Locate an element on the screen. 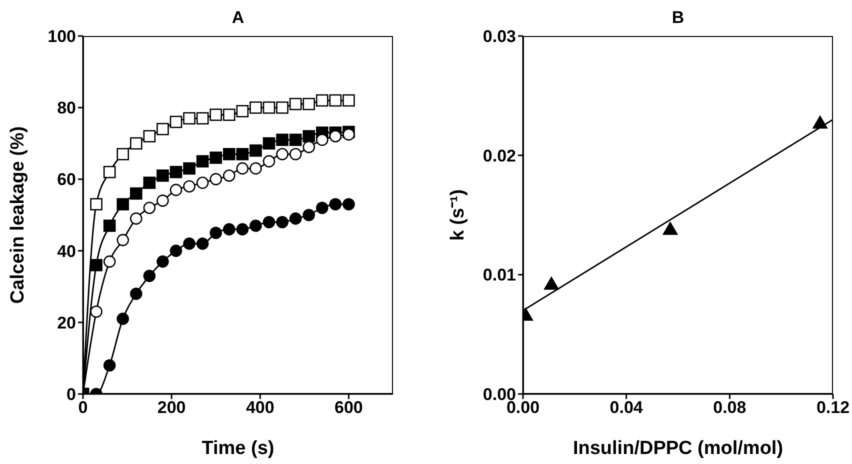  y-tick-label: 40 is located at coordinates (66, 251).